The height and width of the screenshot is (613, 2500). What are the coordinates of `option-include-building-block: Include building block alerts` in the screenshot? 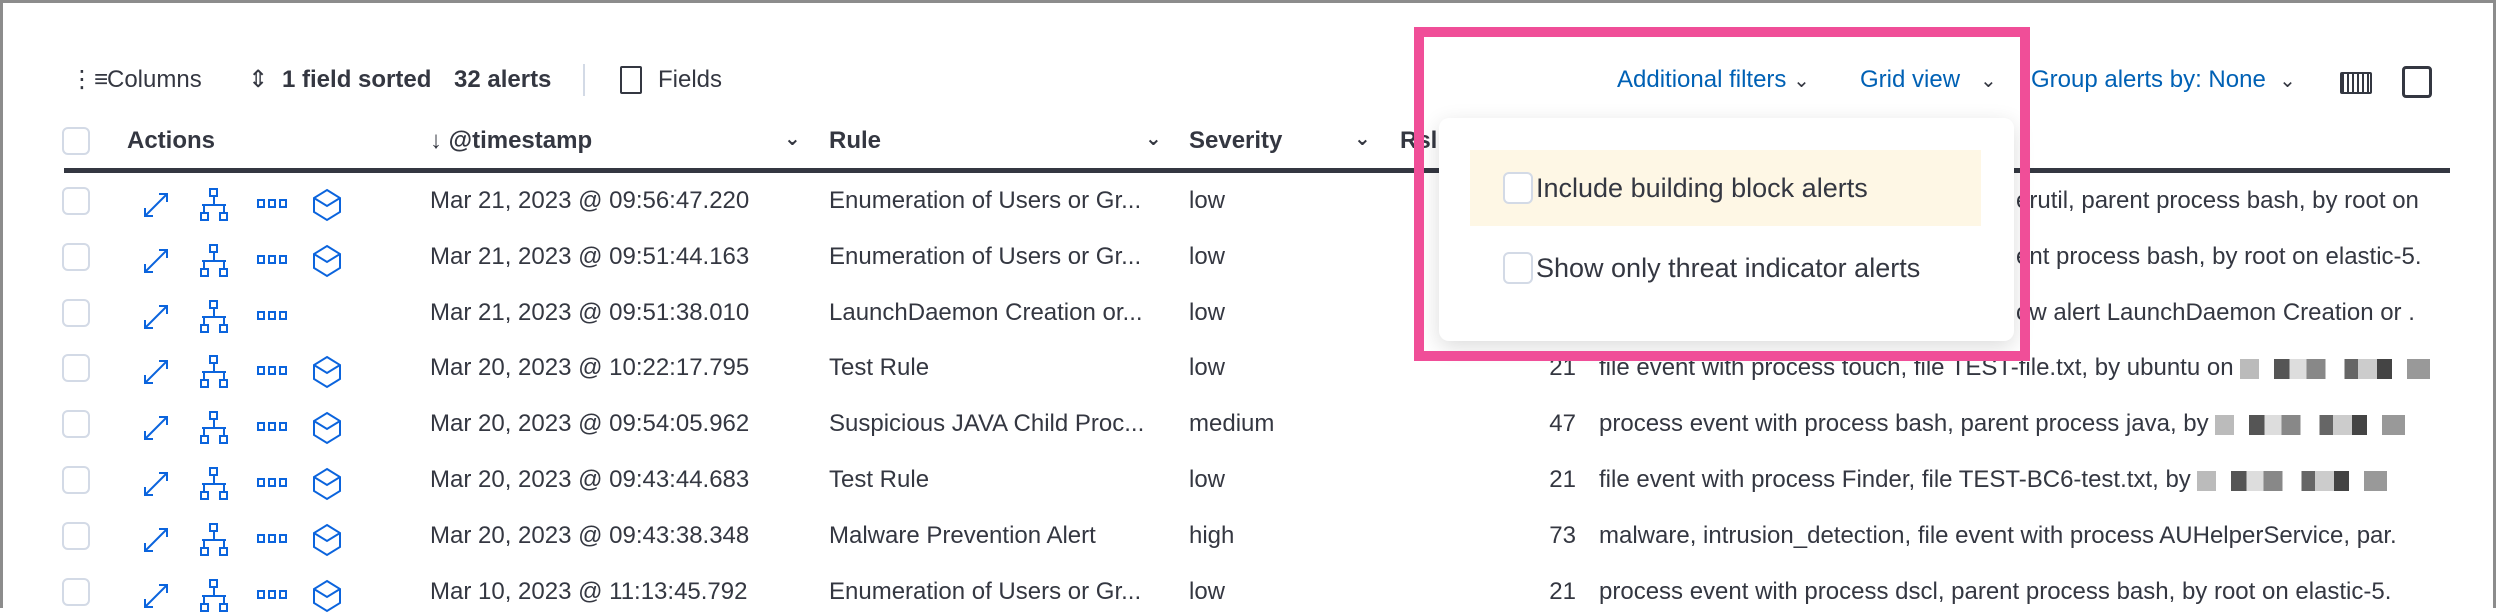 It's located at (1725, 188).